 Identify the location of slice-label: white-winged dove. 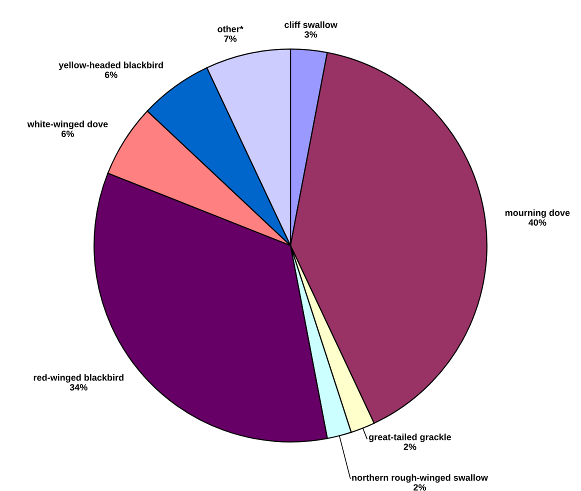
(67, 125).